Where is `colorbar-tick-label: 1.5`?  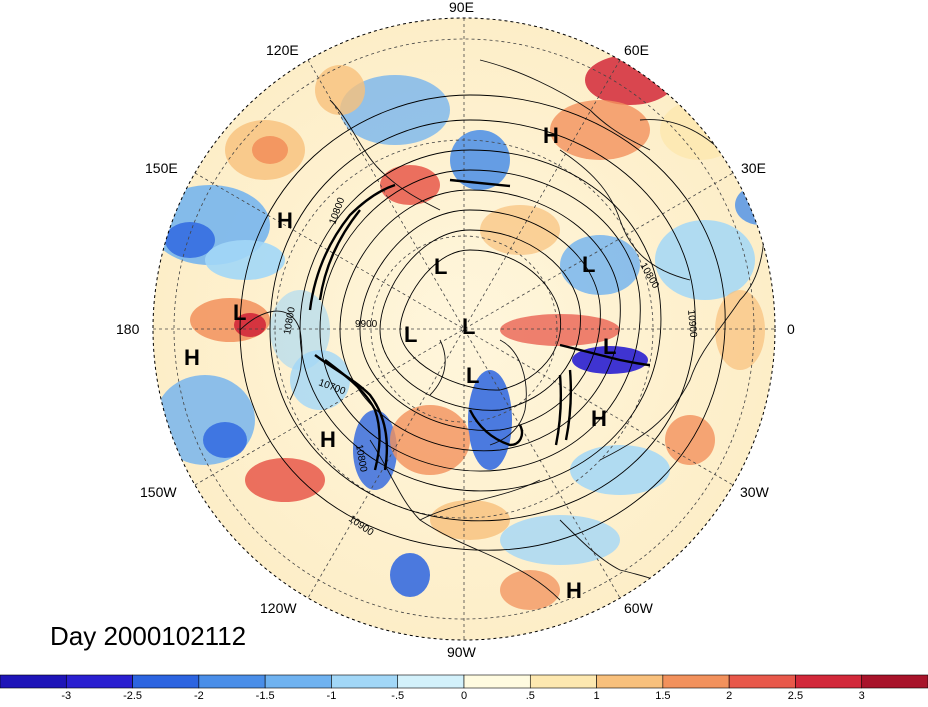
colorbar-tick-label: 1.5 is located at coordinates (662, 696).